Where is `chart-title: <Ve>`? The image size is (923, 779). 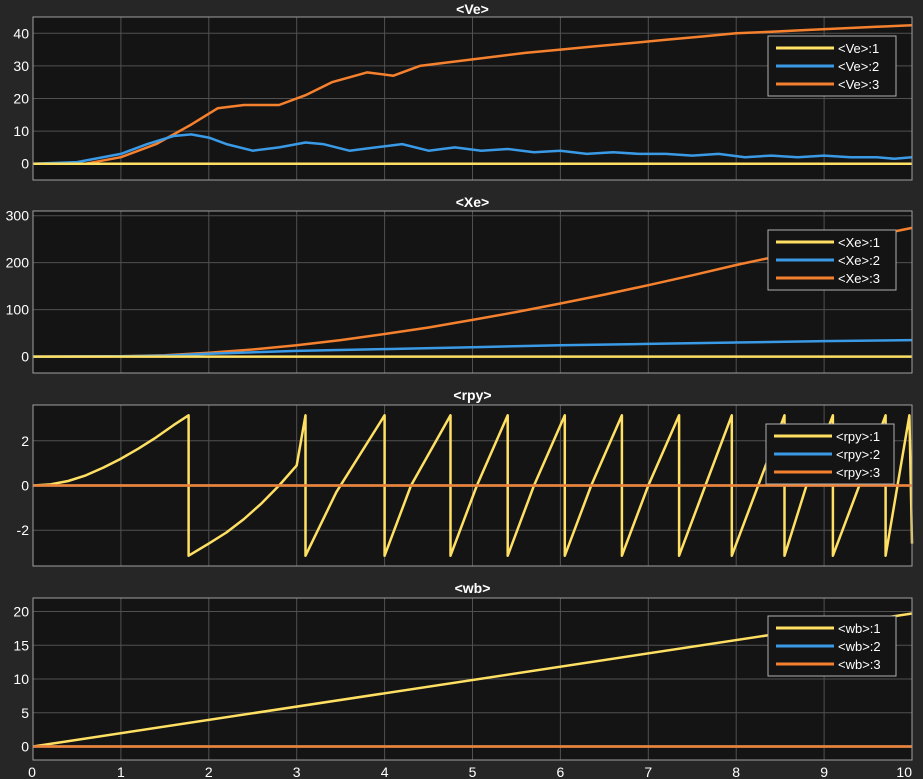
chart-title: <Ve> is located at coordinates (472, 9).